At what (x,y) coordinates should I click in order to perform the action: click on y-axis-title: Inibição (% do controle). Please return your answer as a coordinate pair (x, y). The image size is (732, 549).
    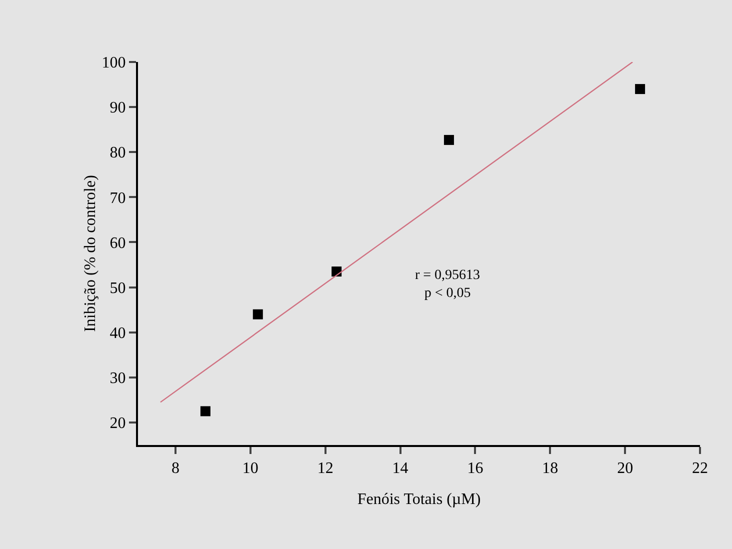
    Looking at the image, I should click on (90, 253).